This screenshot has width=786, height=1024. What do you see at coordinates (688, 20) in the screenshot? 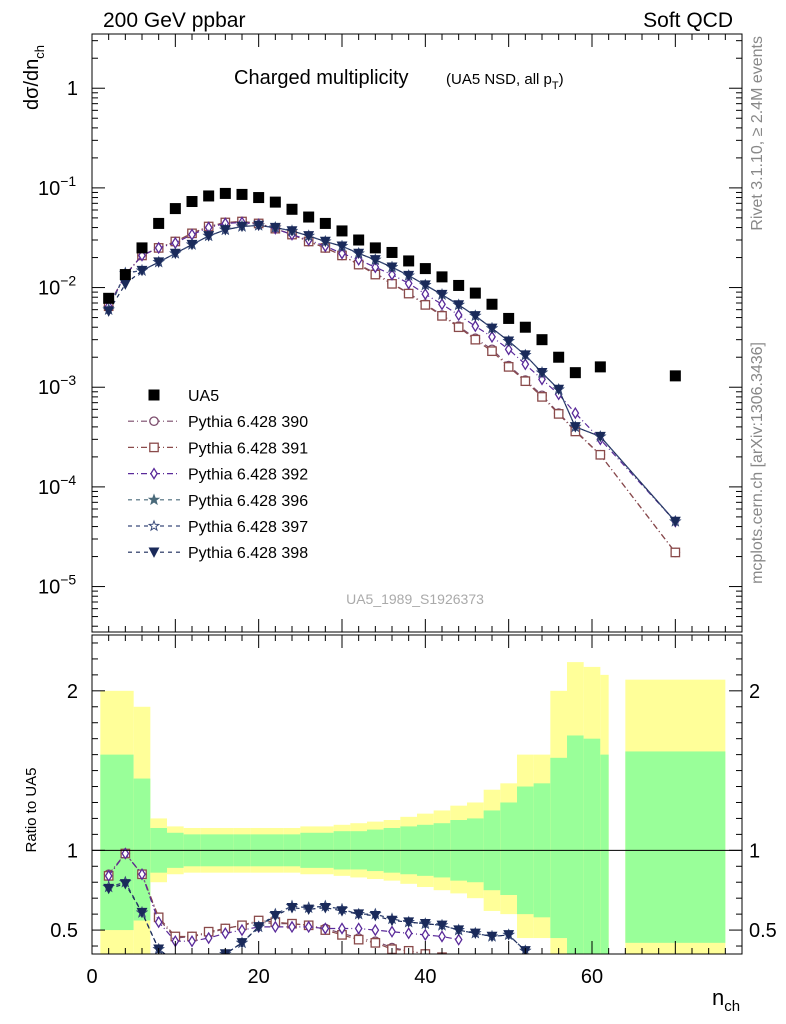
I see `header-category: Soft QCD` at bounding box center [688, 20].